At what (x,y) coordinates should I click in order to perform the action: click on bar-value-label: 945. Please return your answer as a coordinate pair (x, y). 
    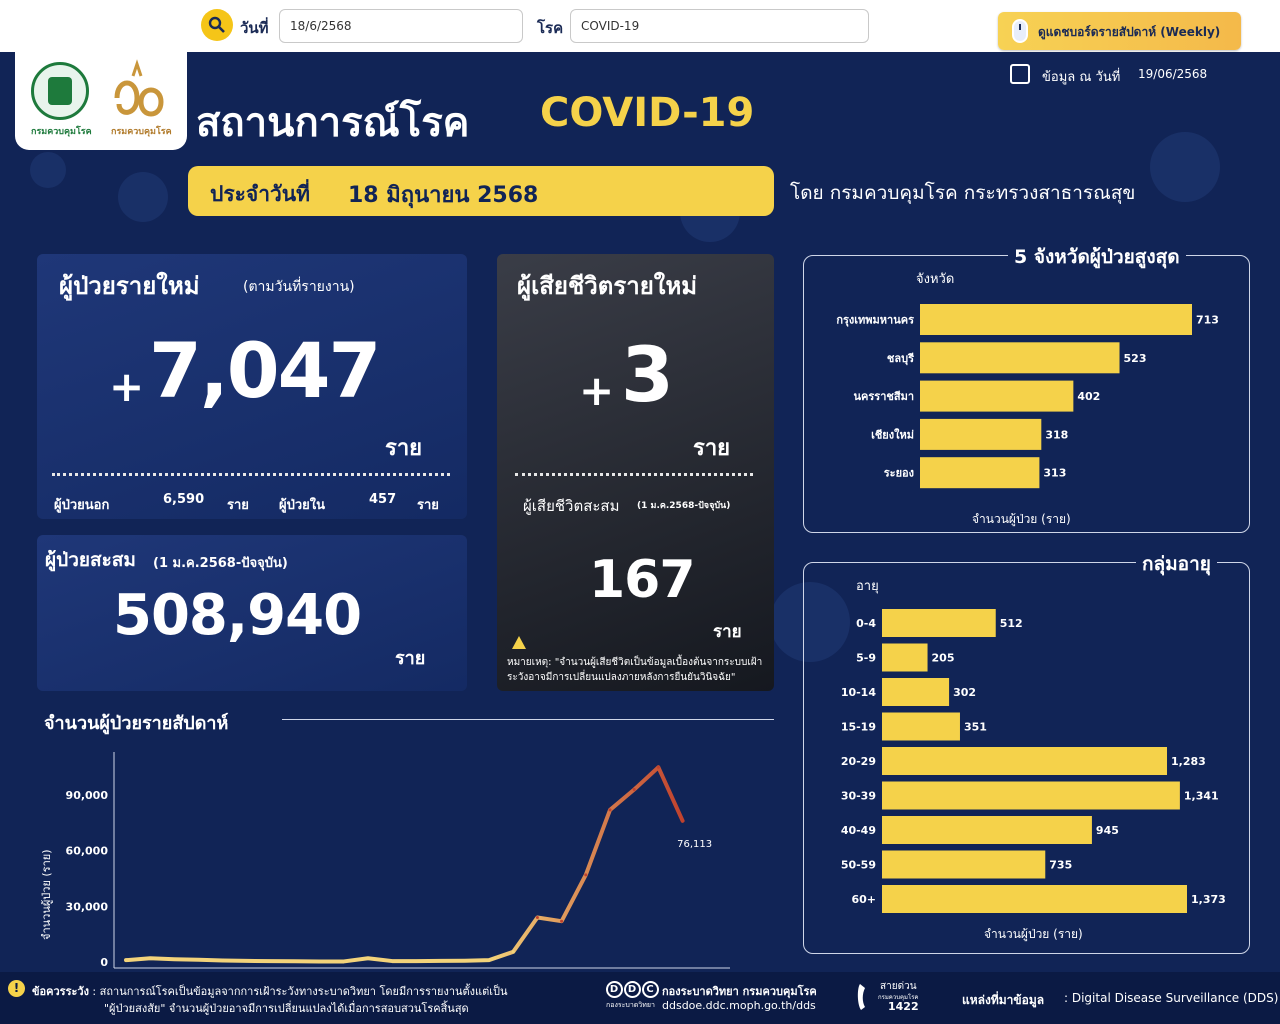
    Looking at the image, I should click on (1107, 830).